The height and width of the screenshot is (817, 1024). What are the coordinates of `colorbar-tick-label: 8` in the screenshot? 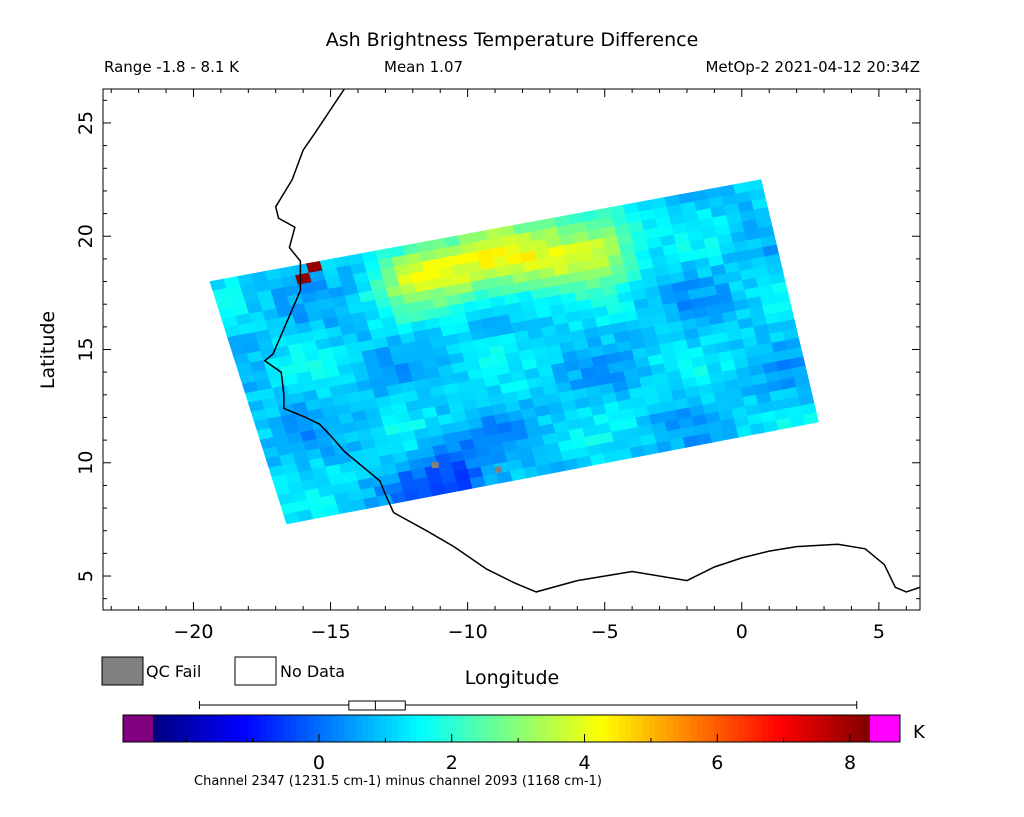 It's located at (850, 763).